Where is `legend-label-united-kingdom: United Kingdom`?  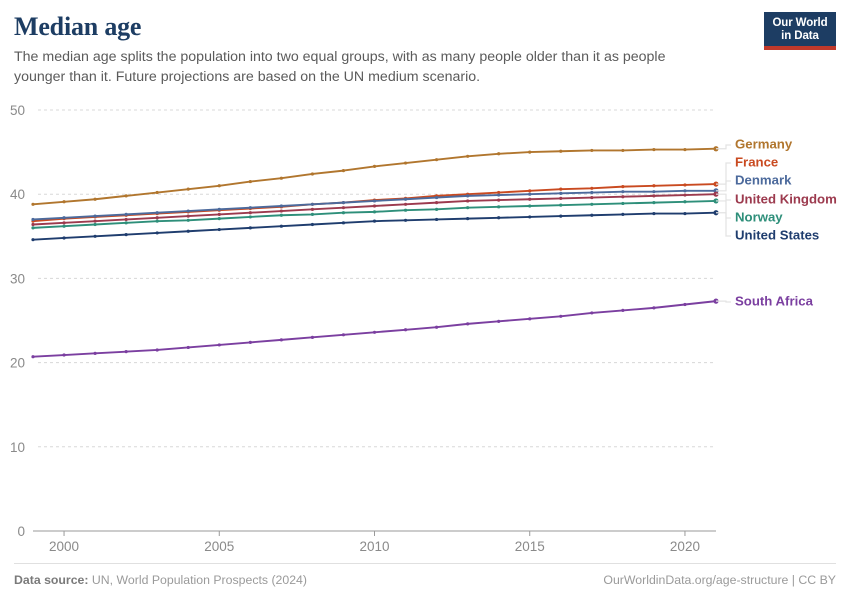
legend-label-united-kingdom: United Kingdom is located at coordinates (786, 198).